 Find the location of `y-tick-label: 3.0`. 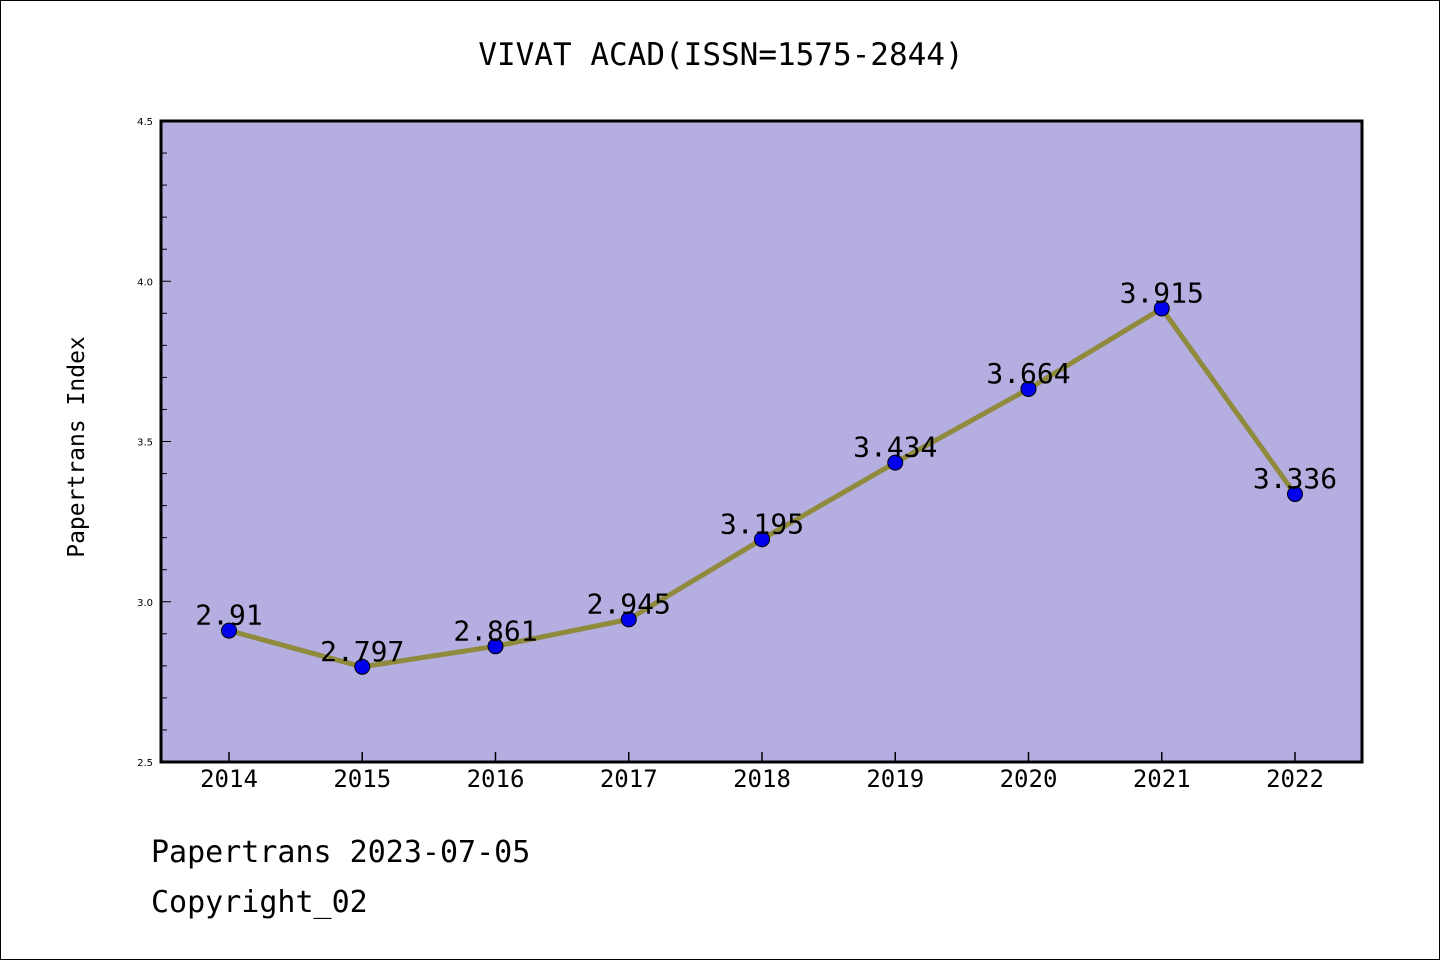

y-tick-label: 3.0 is located at coordinates (145, 603).